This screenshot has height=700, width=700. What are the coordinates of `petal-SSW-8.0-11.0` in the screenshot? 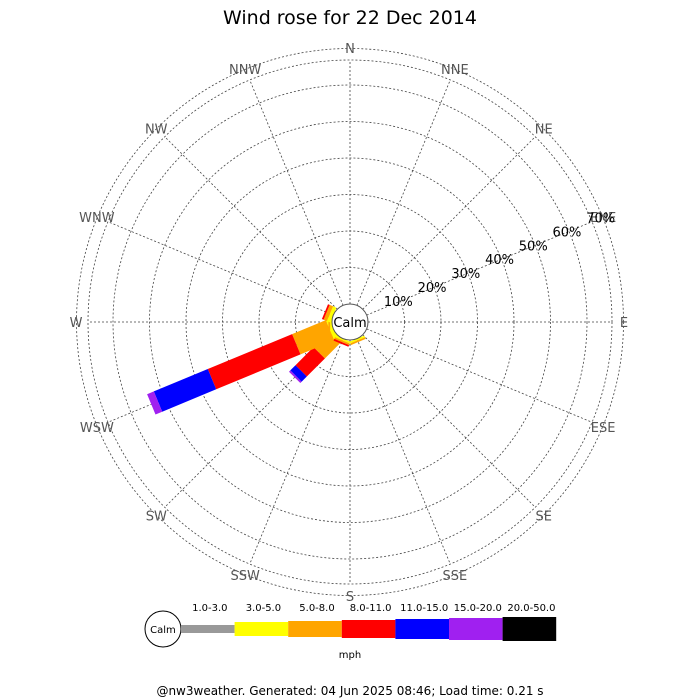 It's located at (341, 342).